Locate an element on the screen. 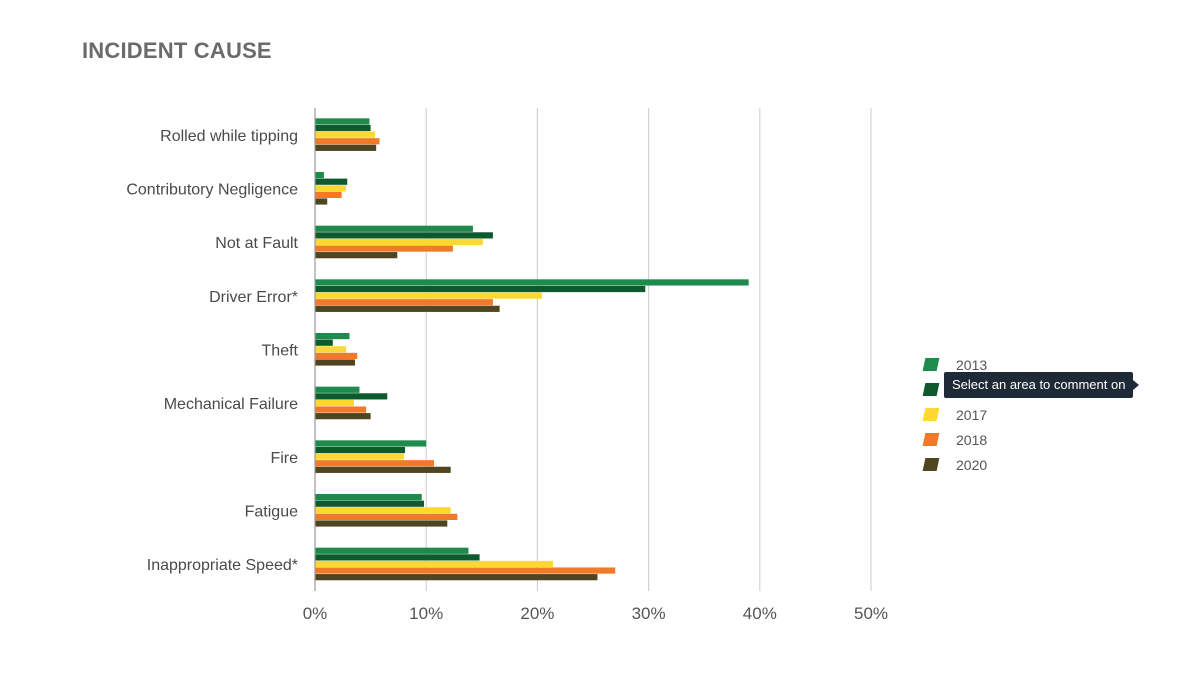 This screenshot has height=698, width=1200. legend-label: 2013 is located at coordinates (972, 364).